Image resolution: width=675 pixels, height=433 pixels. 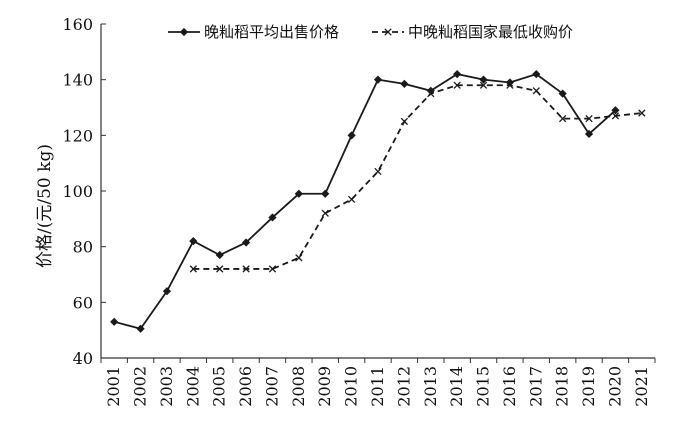 What do you see at coordinates (430, 386) in the screenshot?
I see `x-tick-label: 2013` at bounding box center [430, 386].